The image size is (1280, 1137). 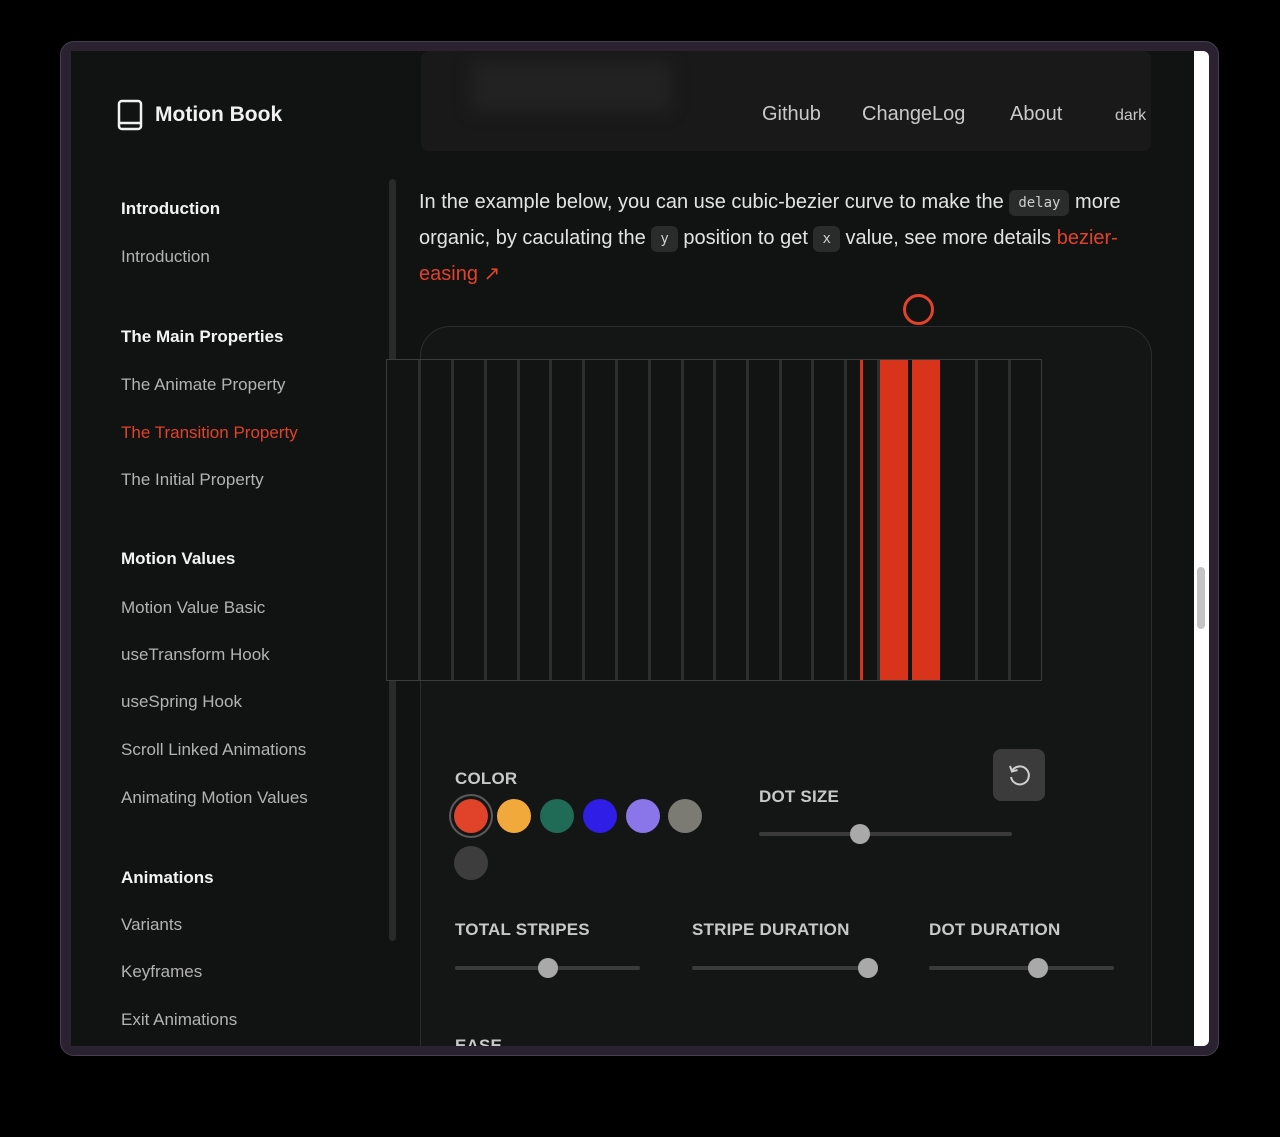 I want to click on color-label: COLOR, so click(x=486, y=778).